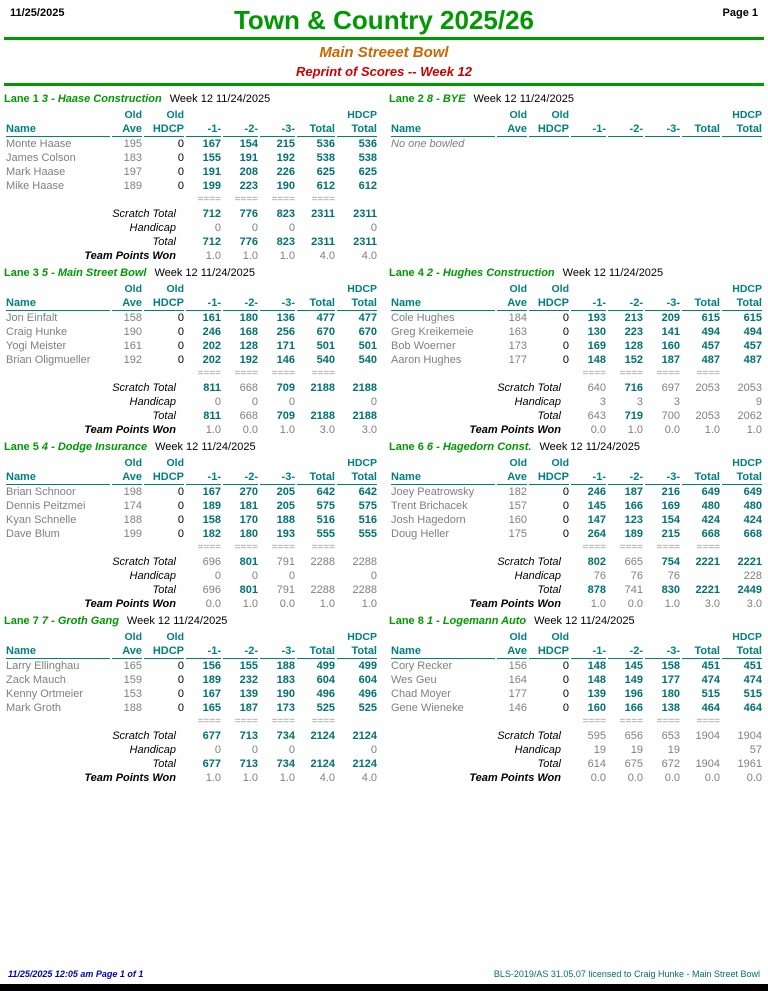 The height and width of the screenshot is (991, 768). I want to click on column-header-row: Name Ave HDCP -1- -2- -3- Total Total, so click(191, 129).